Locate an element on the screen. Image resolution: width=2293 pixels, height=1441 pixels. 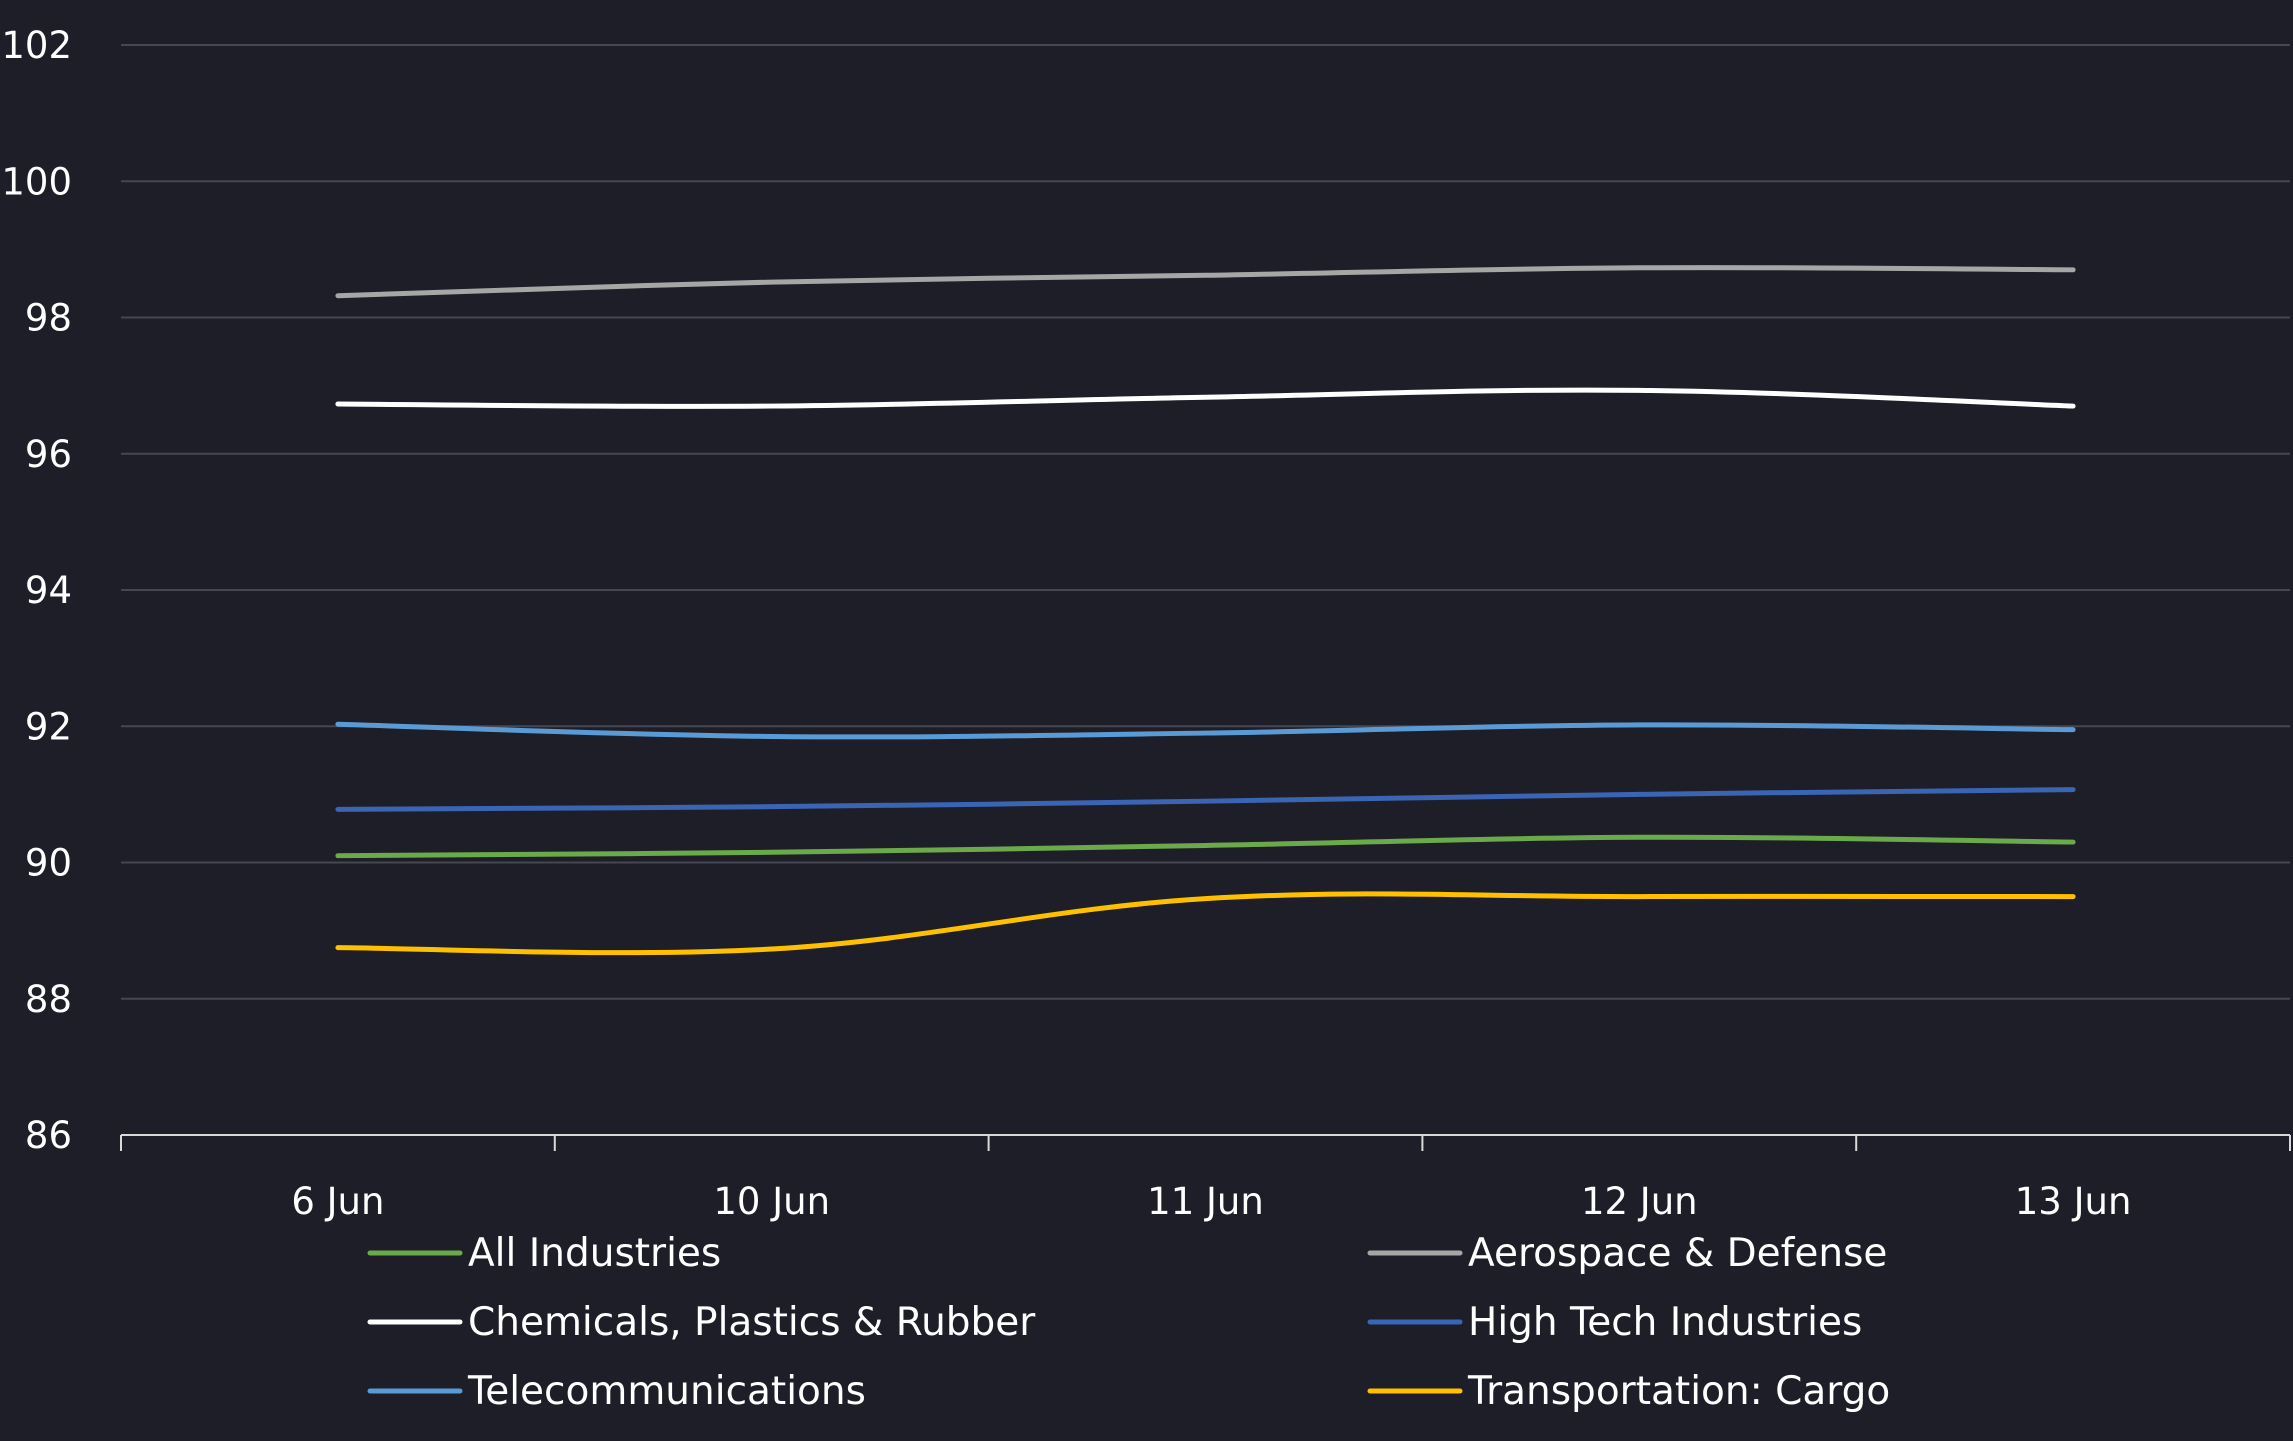
y-tick-label: 92 is located at coordinates (48, 726).